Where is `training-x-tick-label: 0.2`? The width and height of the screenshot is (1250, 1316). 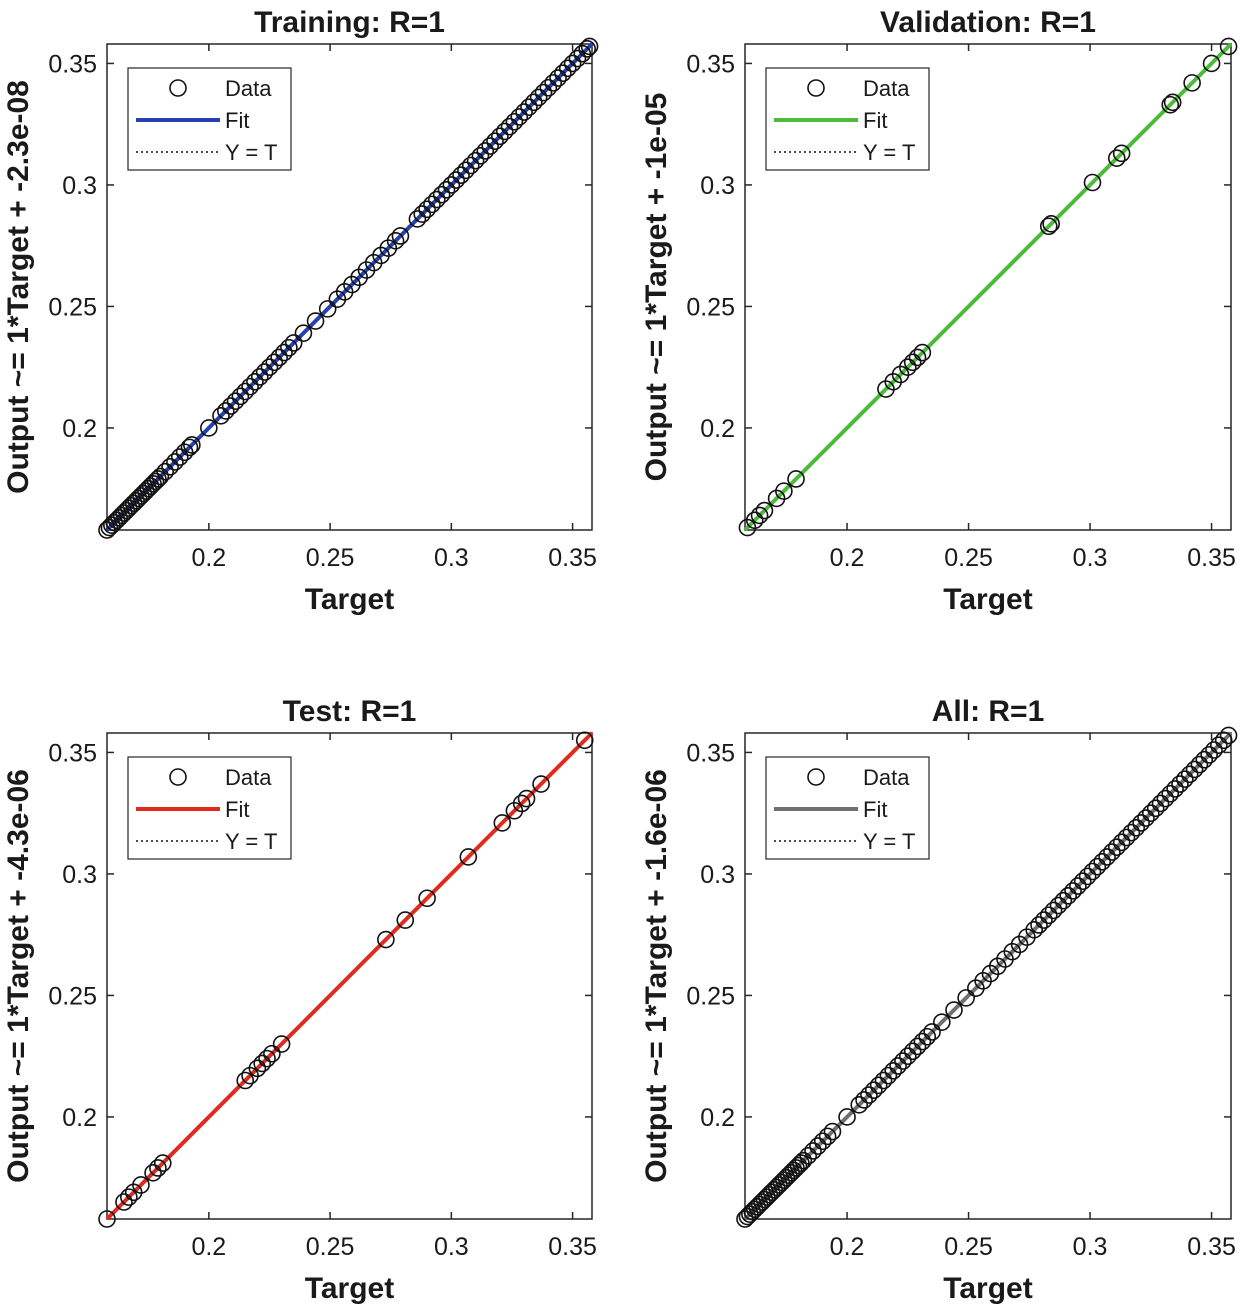 training-x-tick-label: 0.2 is located at coordinates (208, 558).